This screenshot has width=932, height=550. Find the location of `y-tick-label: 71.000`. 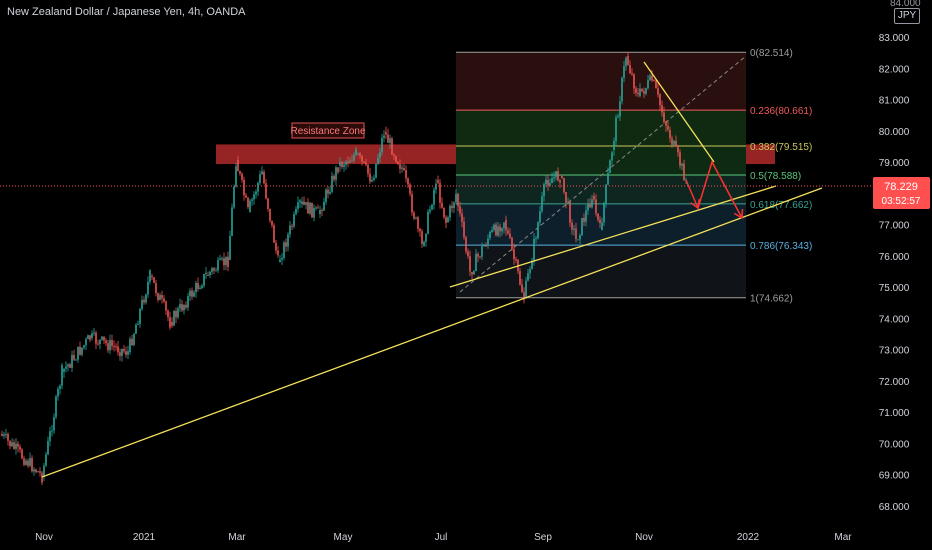

y-tick-label: 71.000 is located at coordinates (894, 413).